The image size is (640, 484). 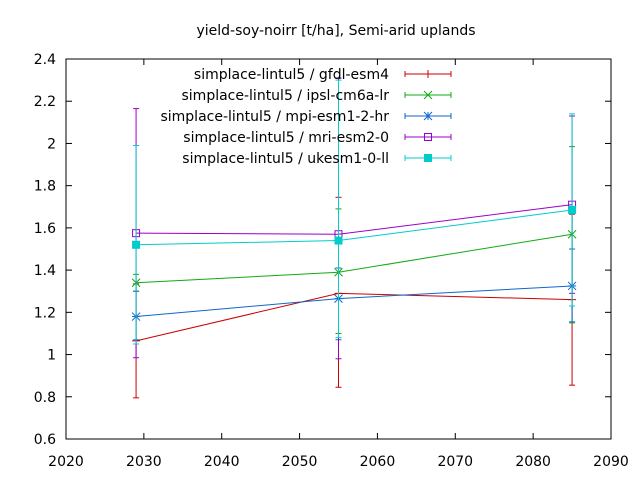 What do you see at coordinates (455, 462) in the screenshot?
I see `x-tick-label: 2070` at bounding box center [455, 462].